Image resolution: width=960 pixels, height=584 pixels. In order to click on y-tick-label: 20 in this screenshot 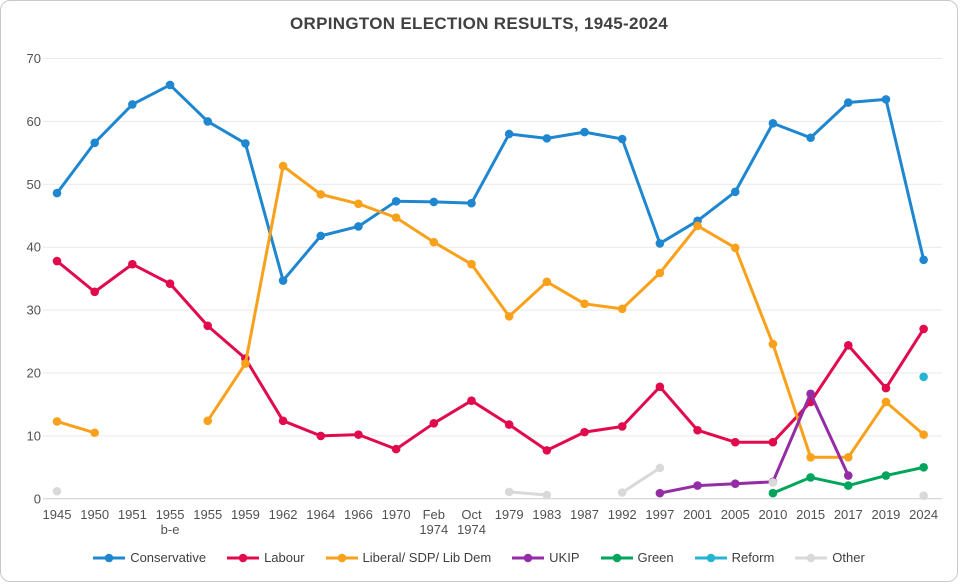, I will do `click(34, 373)`.